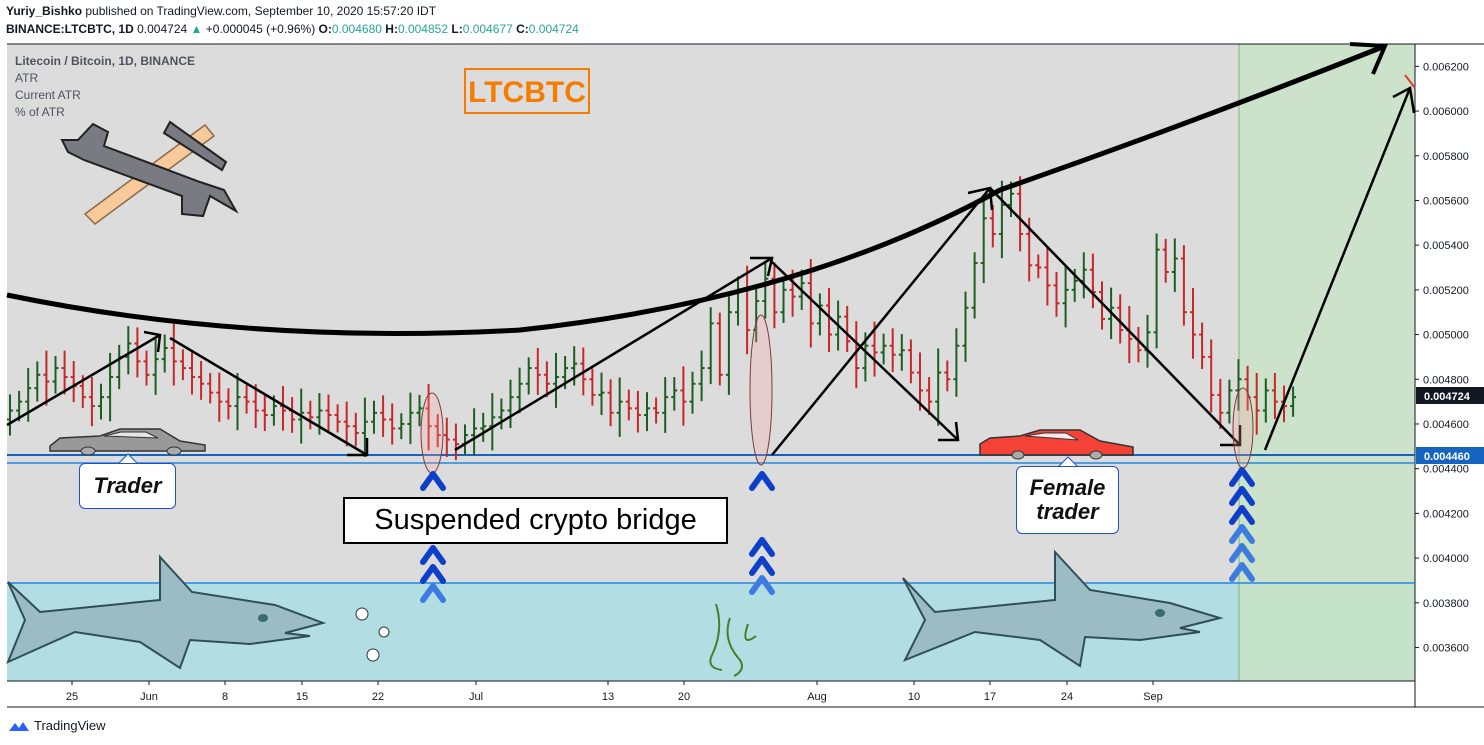 This screenshot has width=1484, height=745. I want to click on y-tick-label: 0.005800, so click(1446, 157).